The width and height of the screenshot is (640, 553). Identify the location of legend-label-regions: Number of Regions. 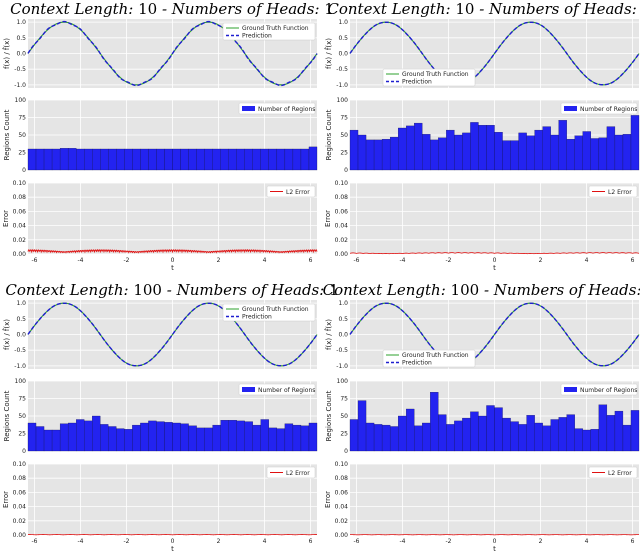
(286, 109).